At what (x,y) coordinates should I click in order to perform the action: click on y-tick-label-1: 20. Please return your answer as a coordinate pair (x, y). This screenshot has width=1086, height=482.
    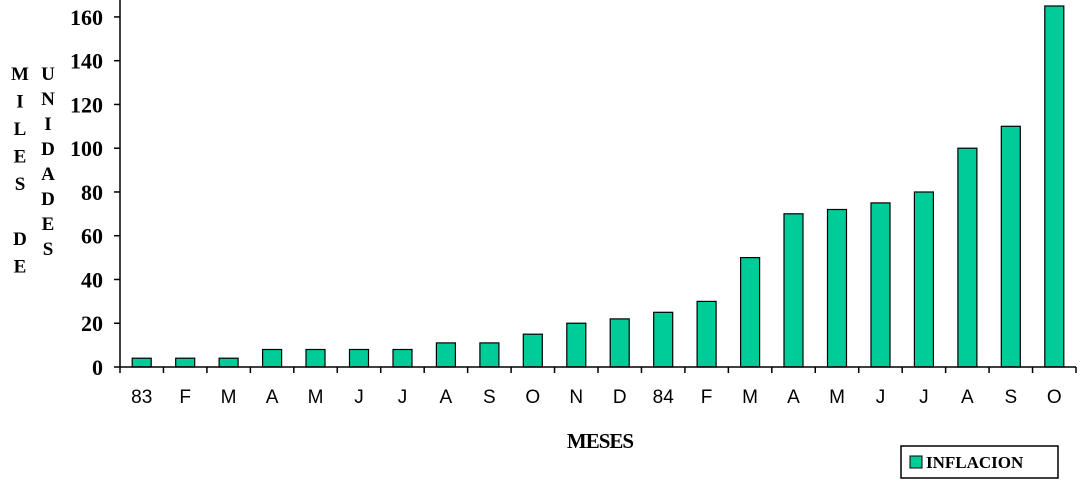
    Looking at the image, I should click on (92, 323).